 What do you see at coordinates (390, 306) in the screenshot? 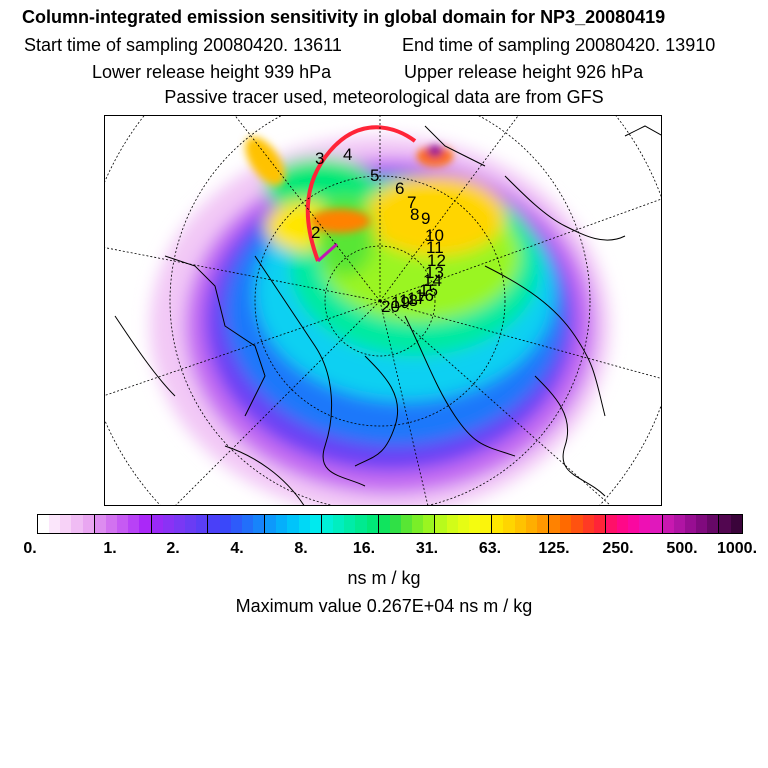
I see `trajectory-label: 20` at bounding box center [390, 306].